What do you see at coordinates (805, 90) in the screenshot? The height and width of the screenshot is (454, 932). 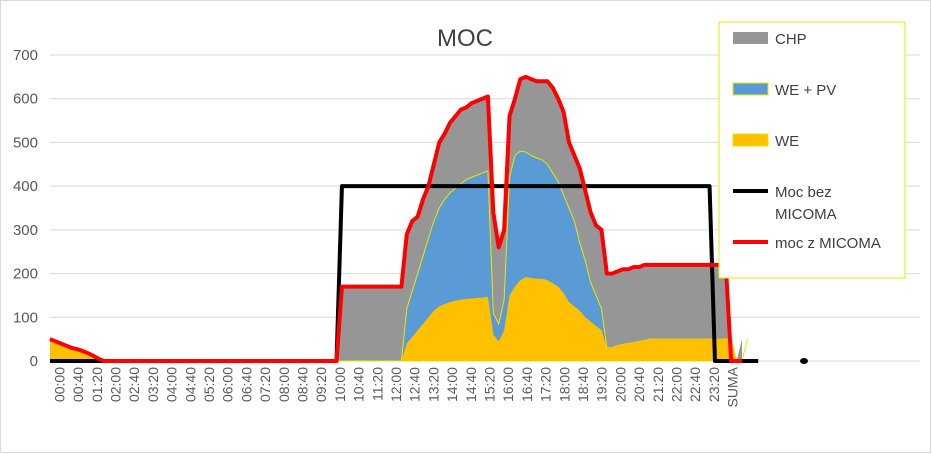 I see `legend-label: WE + PV` at bounding box center [805, 90].